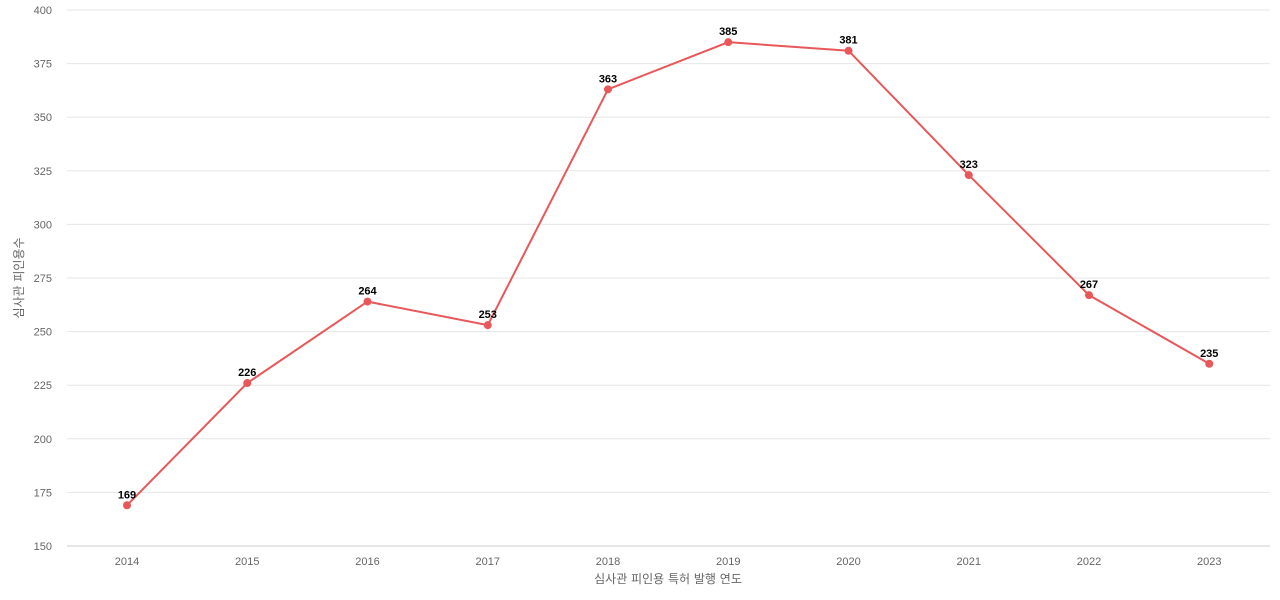 This screenshot has height=600, width=1280. I want to click on y-tick-label: 275, so click(43, 279).